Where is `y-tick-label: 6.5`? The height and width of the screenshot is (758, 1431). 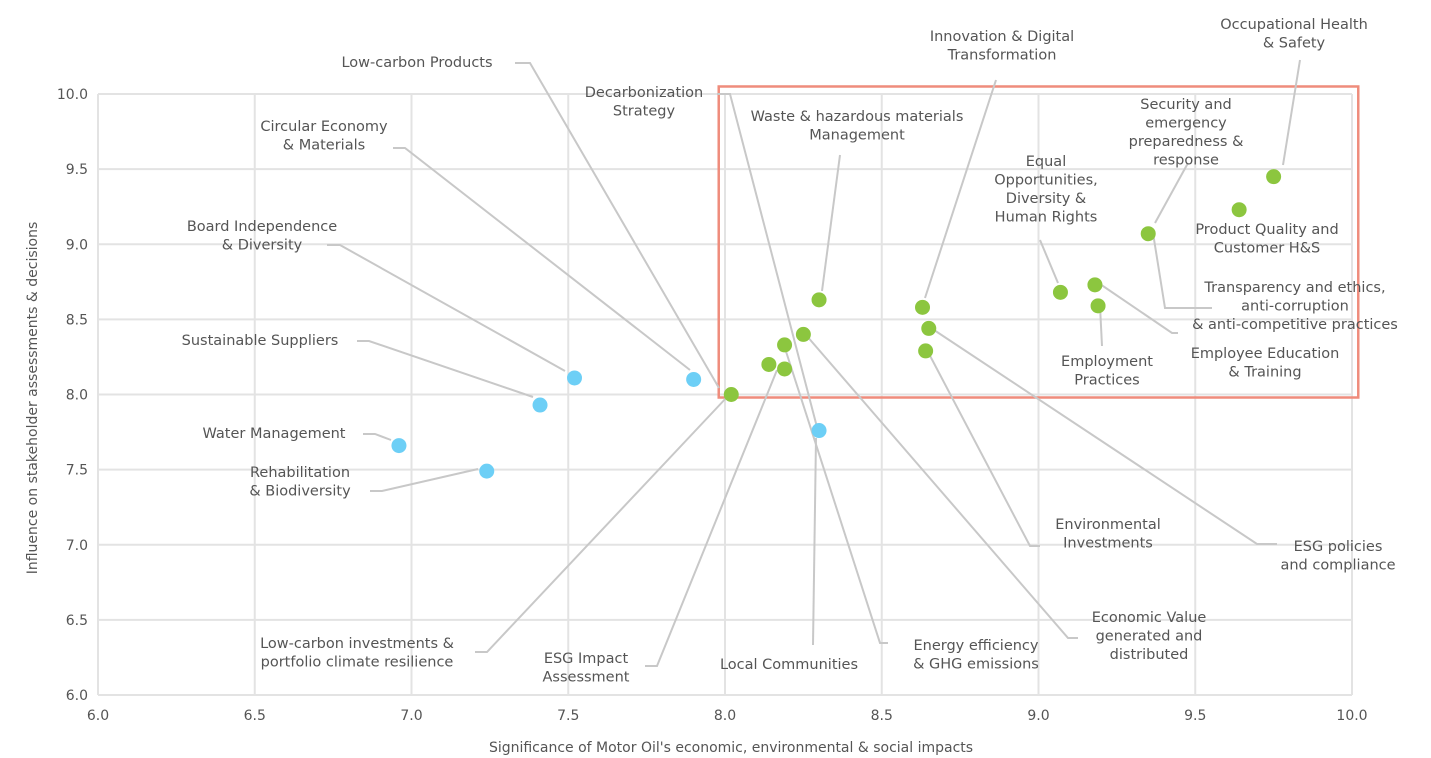
y-tick-label: 6.5 is located at coordinates (77, 621).